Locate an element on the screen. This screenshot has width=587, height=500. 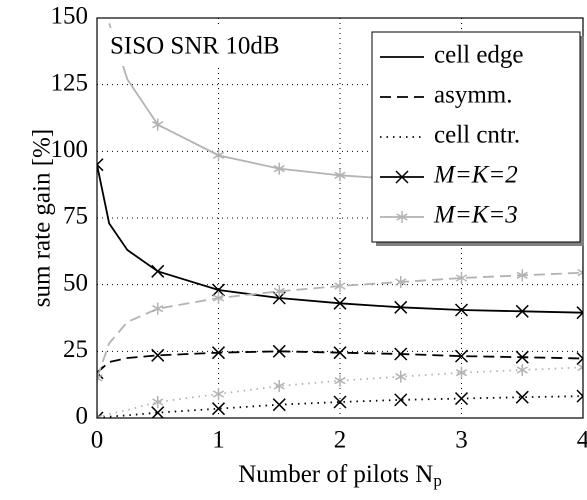
annotation: SISO SNR 10dB is located at coordinates (195, 46).